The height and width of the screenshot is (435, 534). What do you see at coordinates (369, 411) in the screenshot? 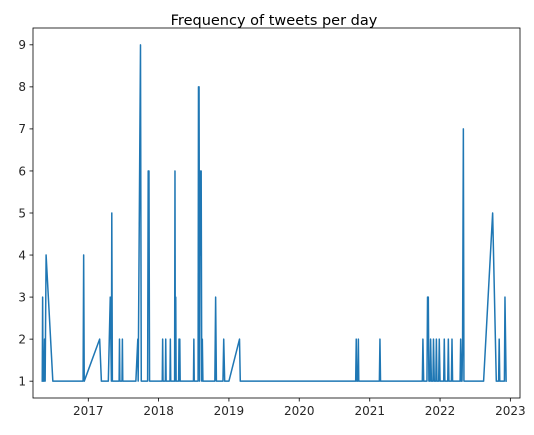
I see `x-tick-label: 2021` at bounding box center [369, 411].